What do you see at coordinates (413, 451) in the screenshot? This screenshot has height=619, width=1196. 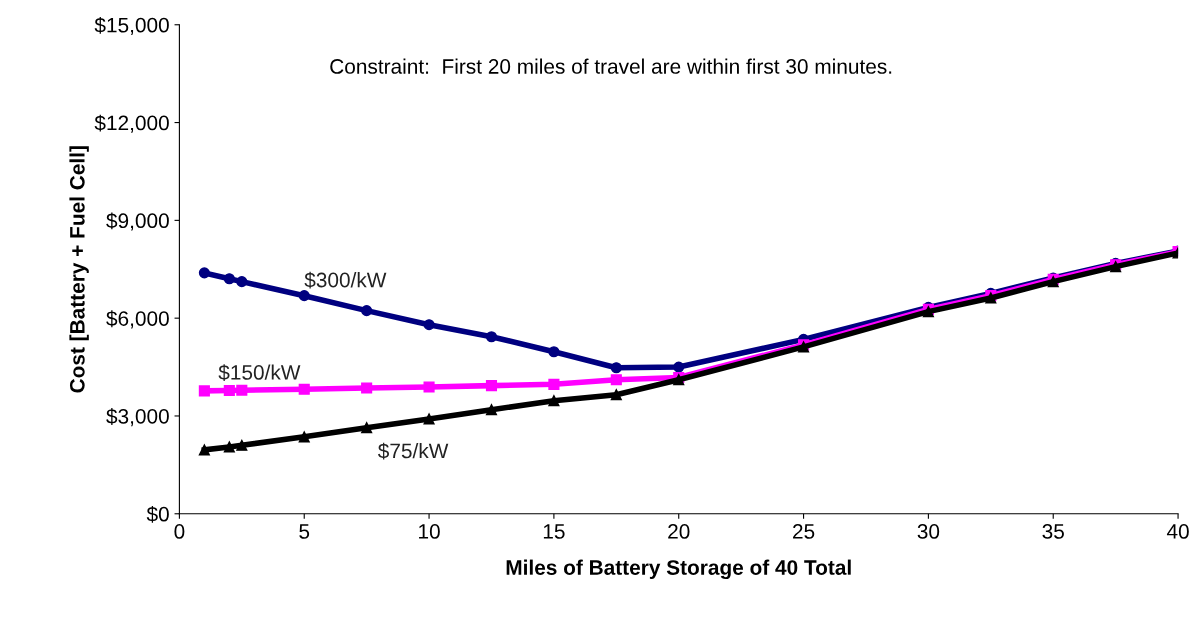 I see `series-label: $75/kW` at bounding box center [413, 451].